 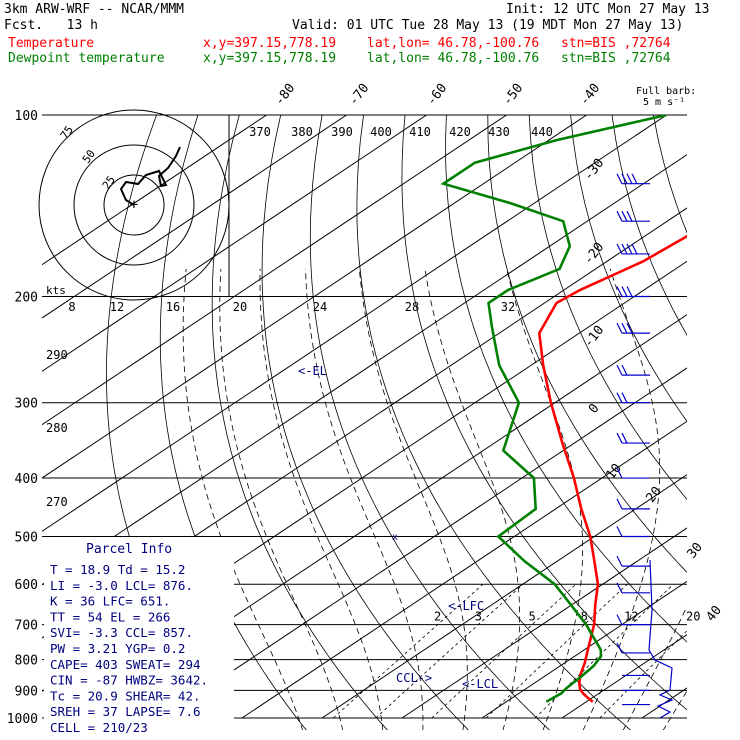 I want to click on hodograph-ring, so click(x=134, y=205).